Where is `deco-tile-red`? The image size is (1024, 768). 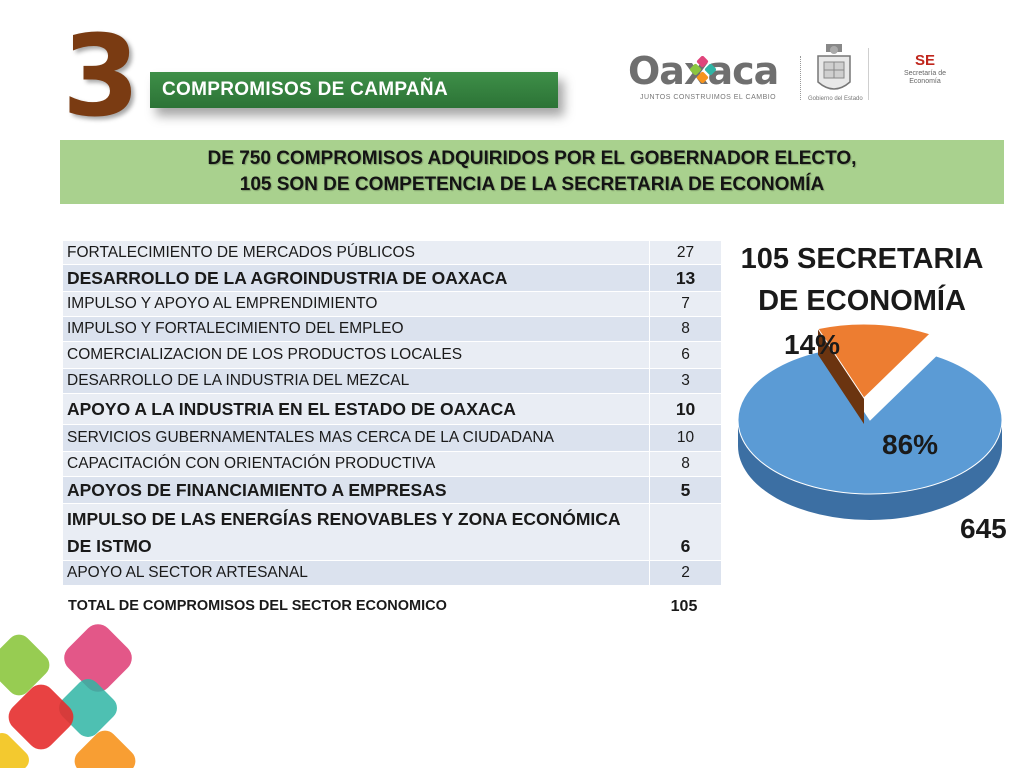
deco-tile-red is located at coordinates (41, 717).